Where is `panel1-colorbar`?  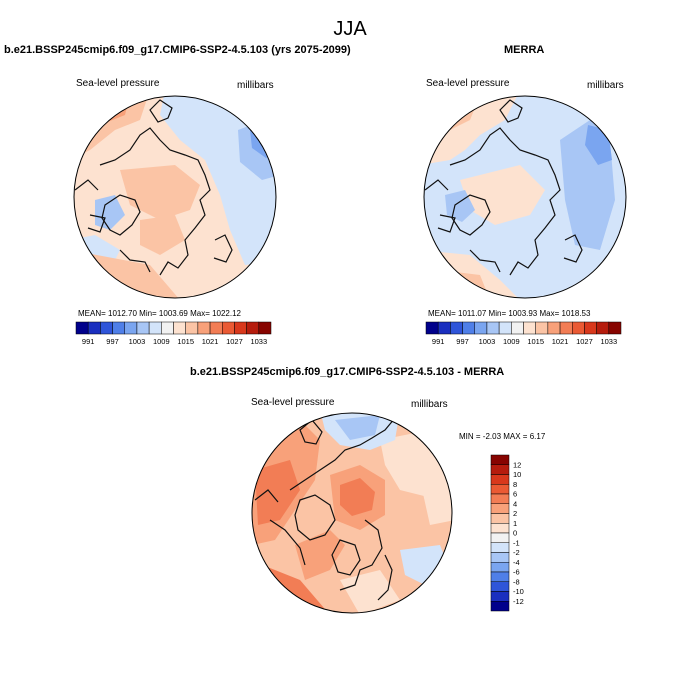 panel1-colorbar is located at coordinates (173, 328).